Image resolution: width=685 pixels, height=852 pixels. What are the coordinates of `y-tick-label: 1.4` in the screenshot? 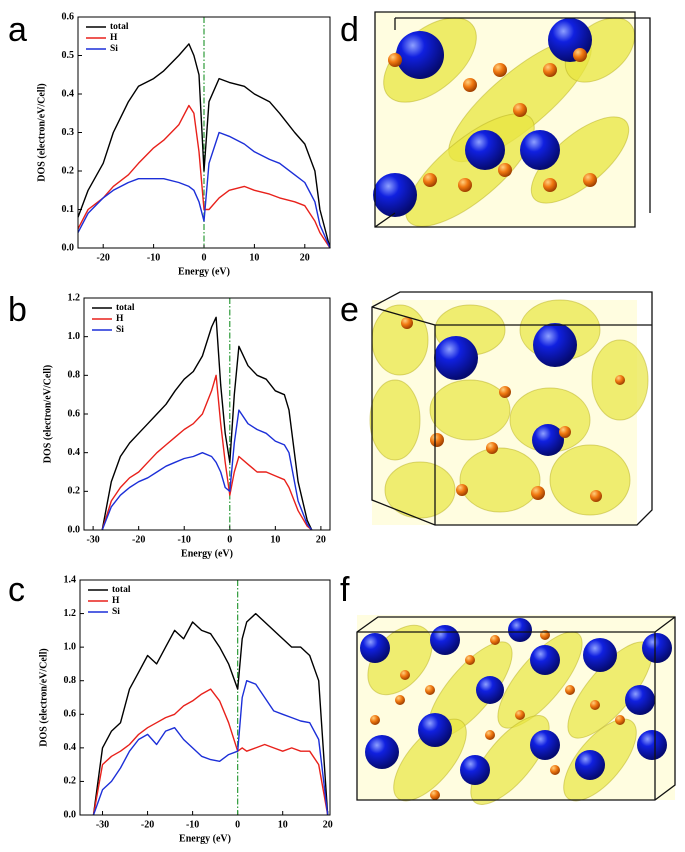 It's located at (70, 579).